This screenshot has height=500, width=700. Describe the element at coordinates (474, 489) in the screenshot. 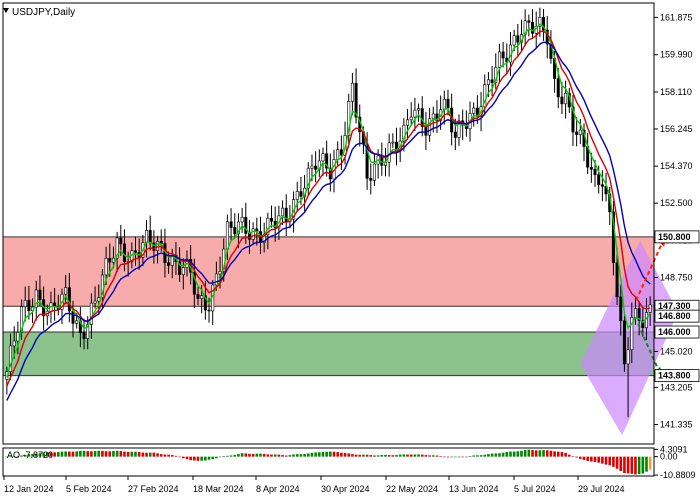

I see `date-tick-label: 13 Jun 2024` at that location.